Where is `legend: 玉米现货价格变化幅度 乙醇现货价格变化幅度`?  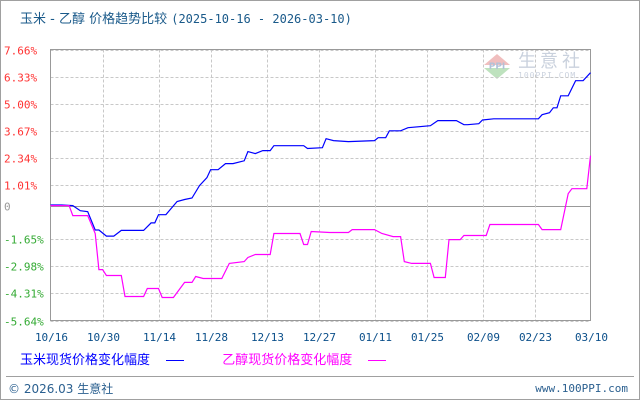 legend: 玉米现货价格变化幅度 乙醇现货价格变化幅度 is located at coordinates (209, 358).